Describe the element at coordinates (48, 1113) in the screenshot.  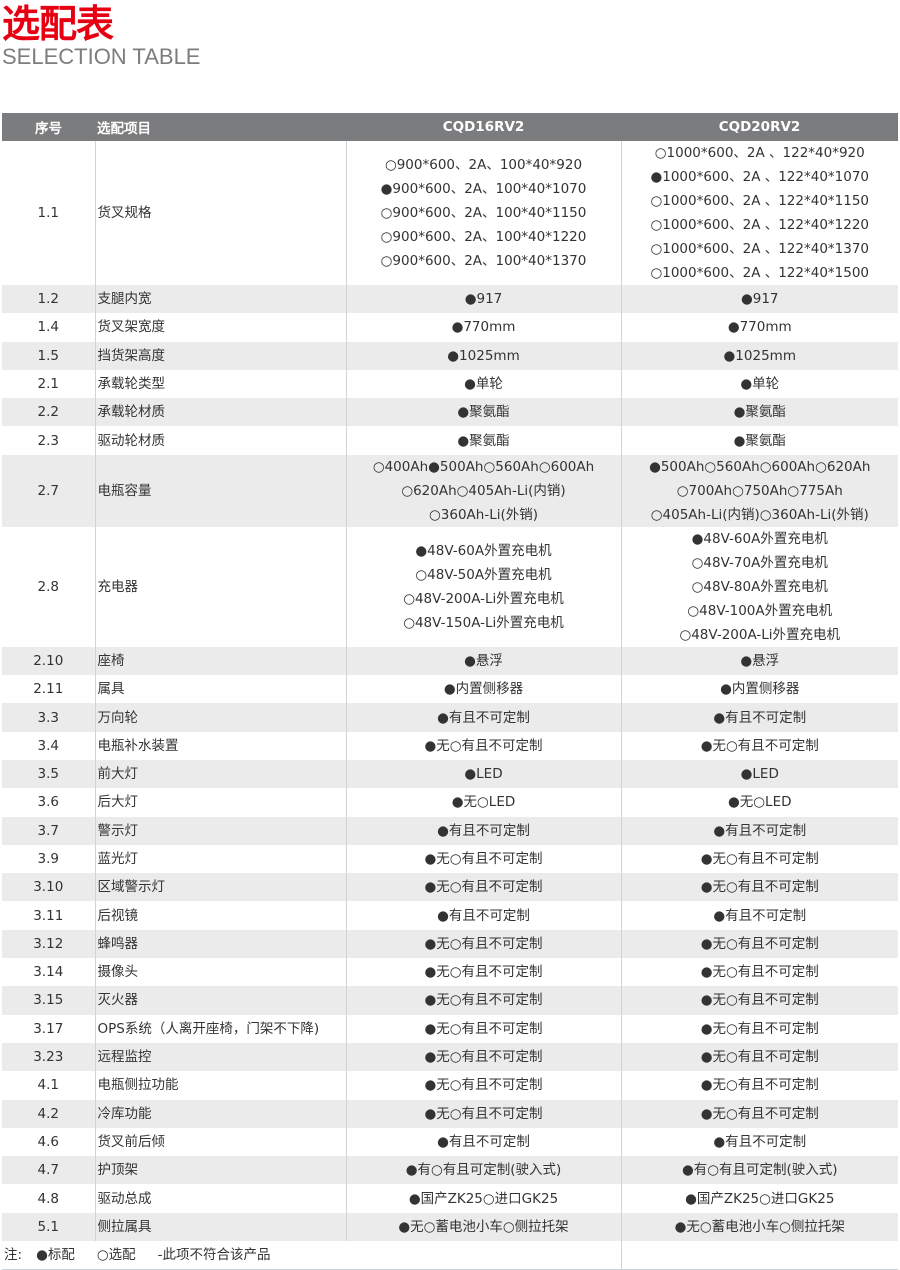
I see `row-number: 4.2` at that location.